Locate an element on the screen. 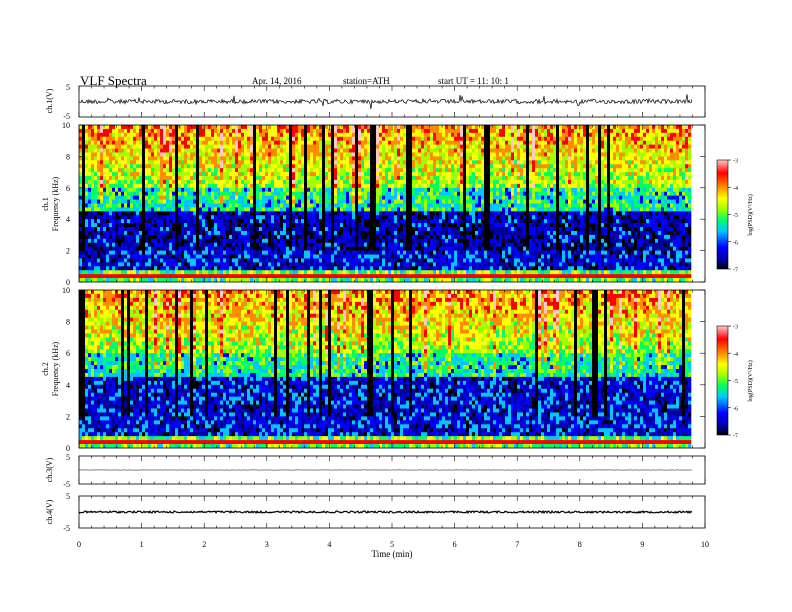 Image resolution: width=792 pixels, height=612 pixels. ch3-ylabel: ch.3(V) is located at coordinates (49, 469).